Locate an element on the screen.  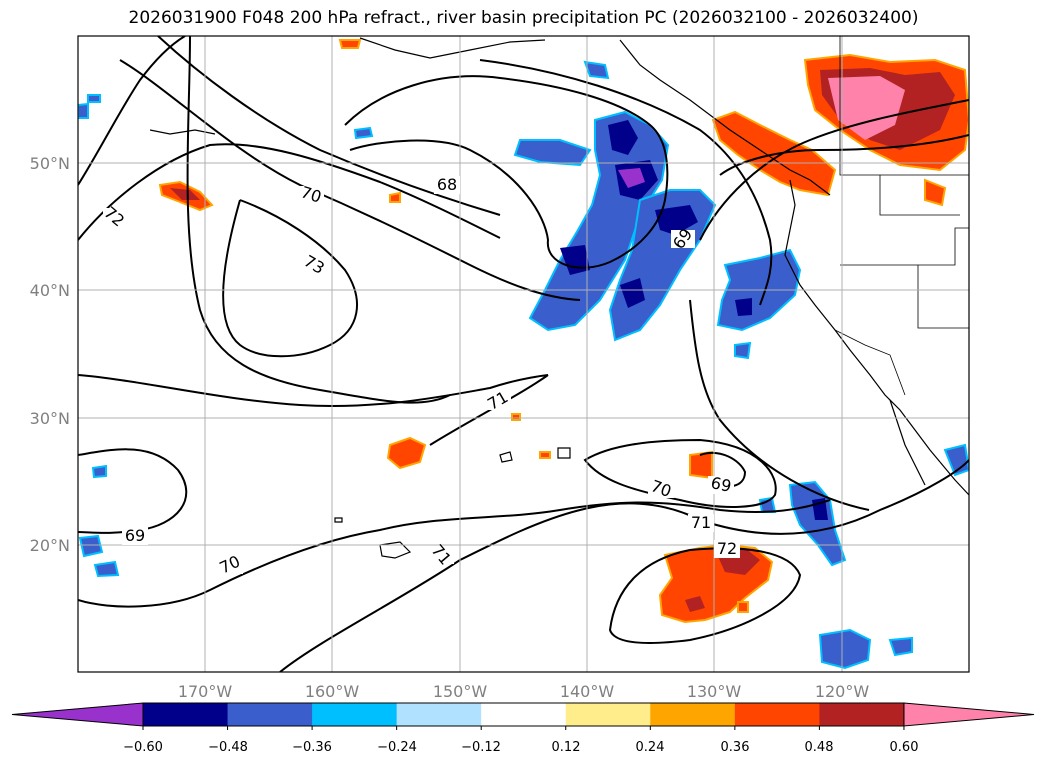
colorbar-extend-low is located at coordinates (77, 714).